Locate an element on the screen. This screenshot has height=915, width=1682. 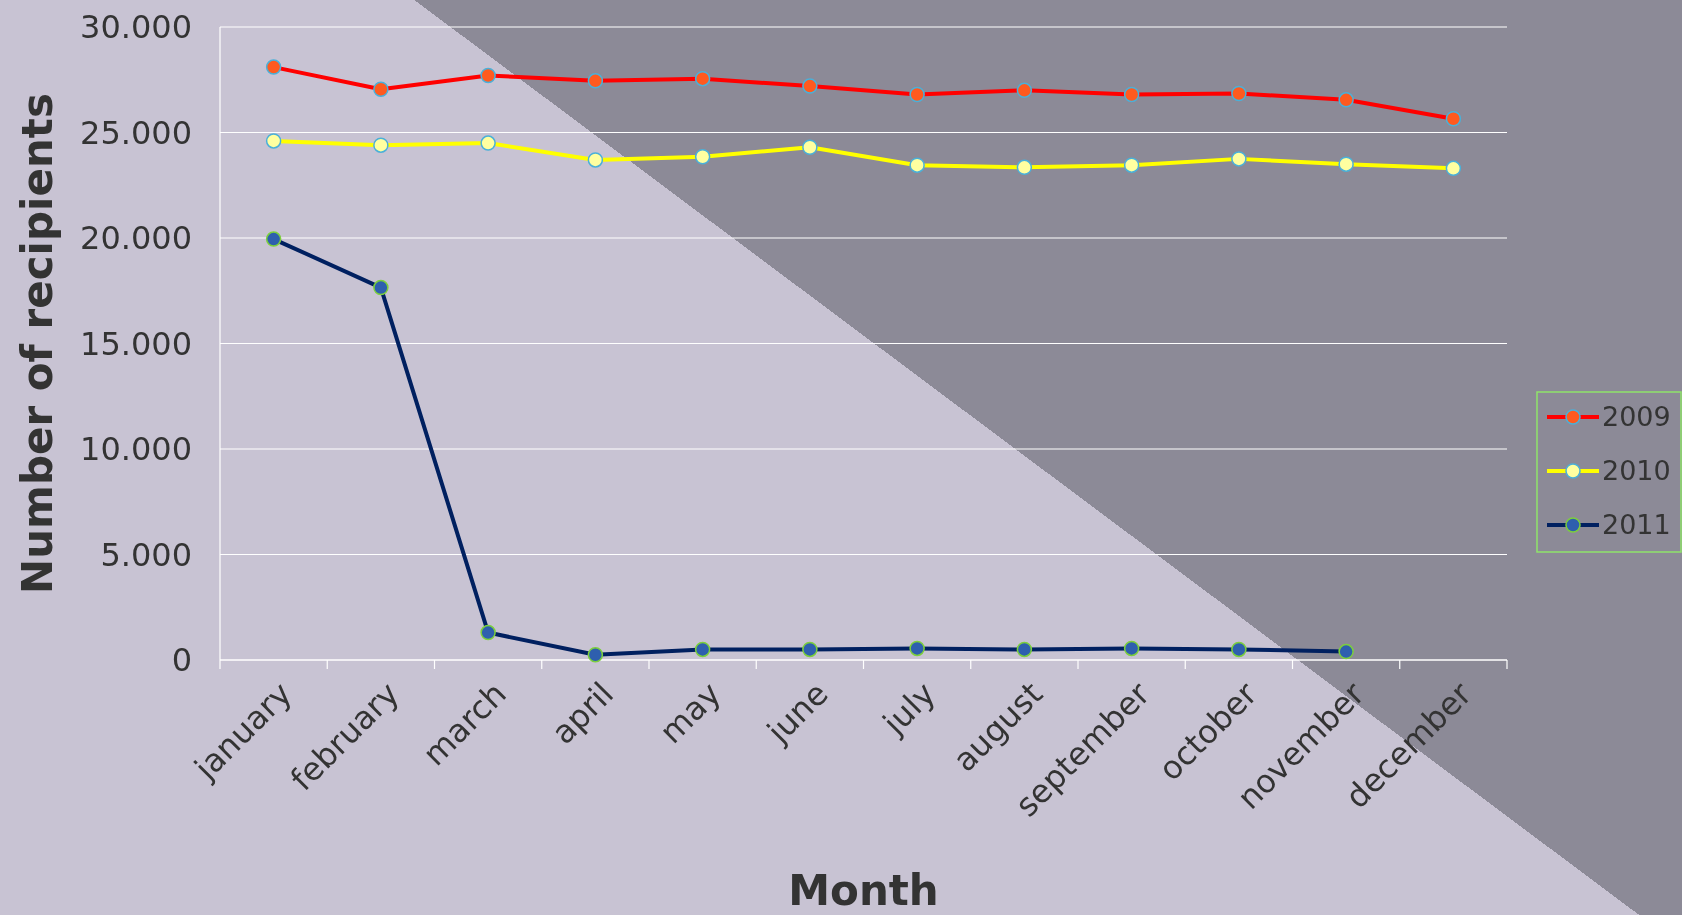
y-tick-label: 10.000 is located at coordinates (136, 449).